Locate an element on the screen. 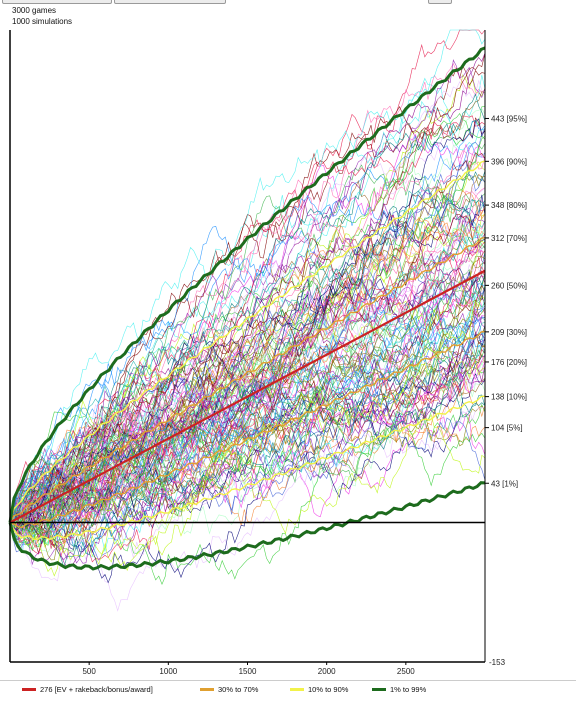 The height and width of the screenshot is (701, 576). y-tick-label: 443 [95%] is located at coordinates (509, 118).